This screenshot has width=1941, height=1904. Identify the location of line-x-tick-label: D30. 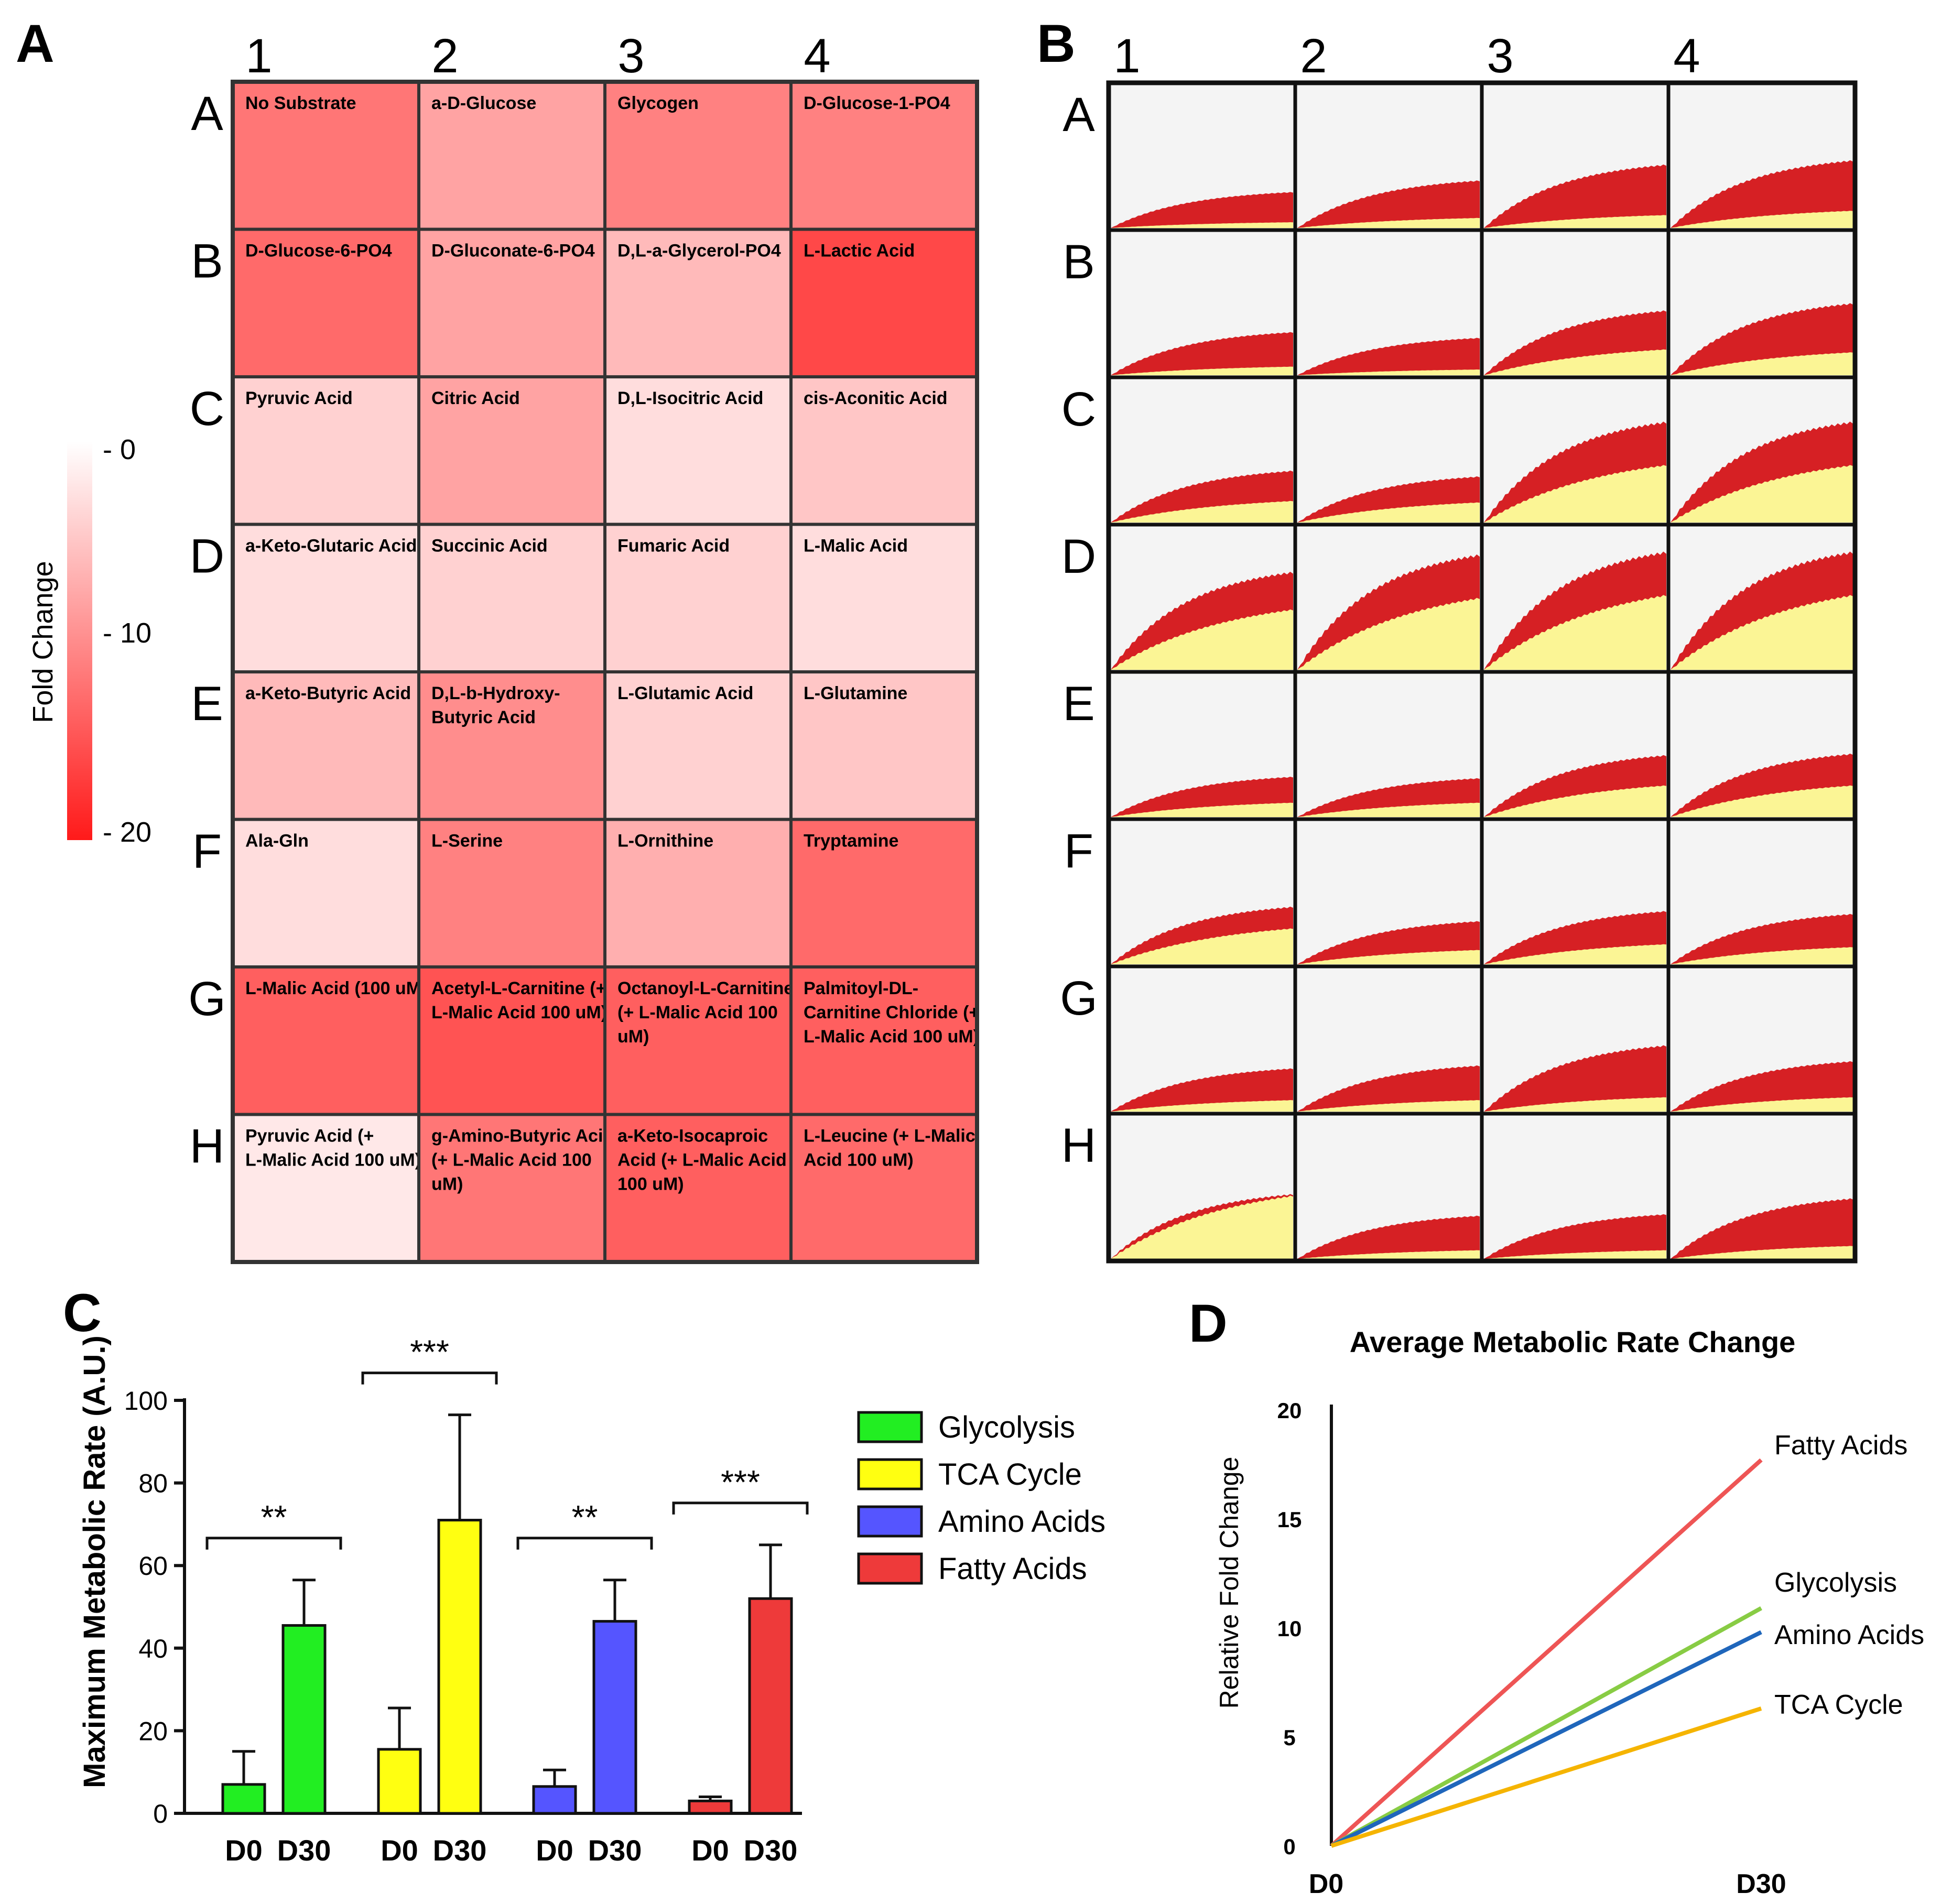
(1761, 1884).